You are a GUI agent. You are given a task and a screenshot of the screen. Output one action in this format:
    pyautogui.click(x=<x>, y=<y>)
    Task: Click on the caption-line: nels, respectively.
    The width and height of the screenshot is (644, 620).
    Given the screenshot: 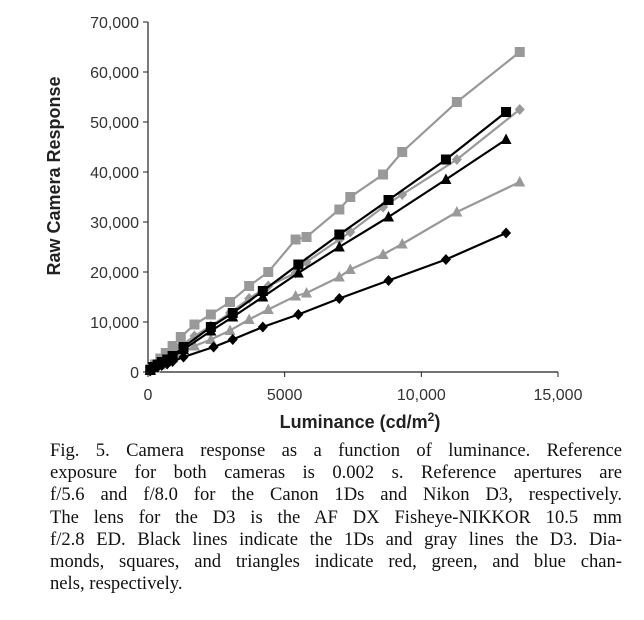 What is the action you would take?
    pyautogui.click(x=116, y=584)
    